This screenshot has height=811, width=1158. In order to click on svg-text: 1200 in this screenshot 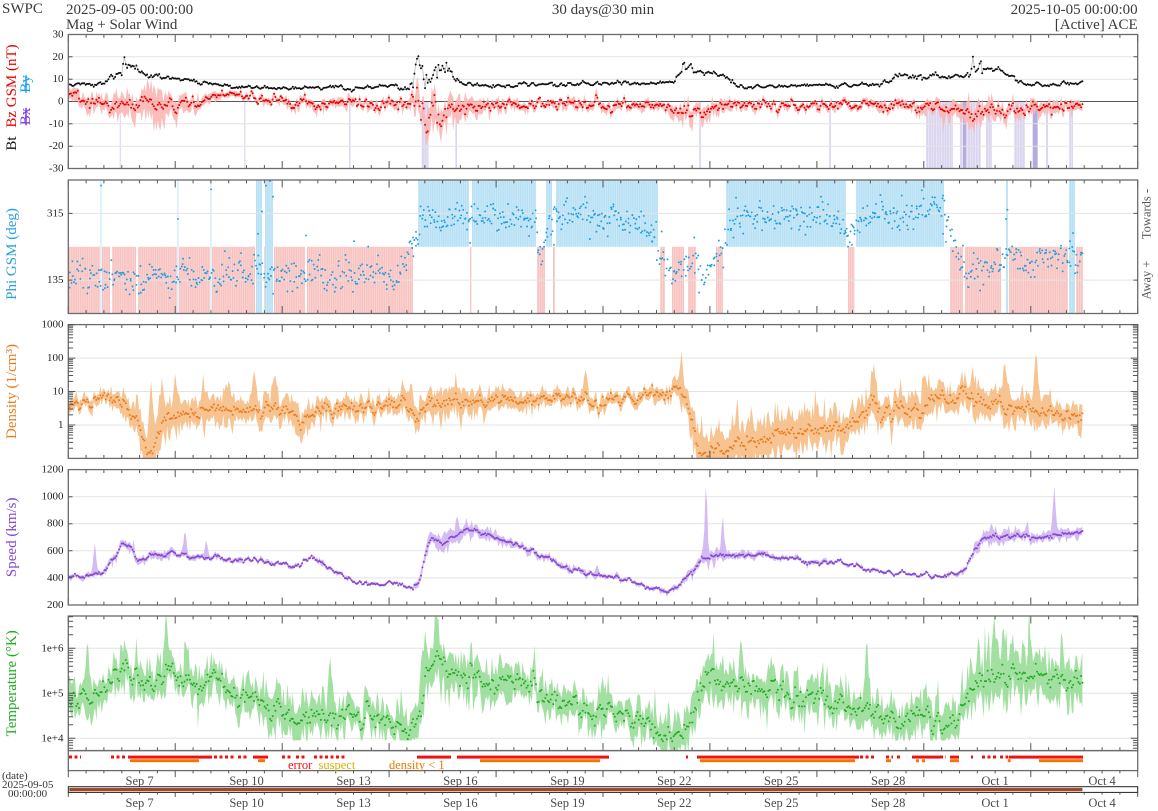, I will do `click(53, 470)`.